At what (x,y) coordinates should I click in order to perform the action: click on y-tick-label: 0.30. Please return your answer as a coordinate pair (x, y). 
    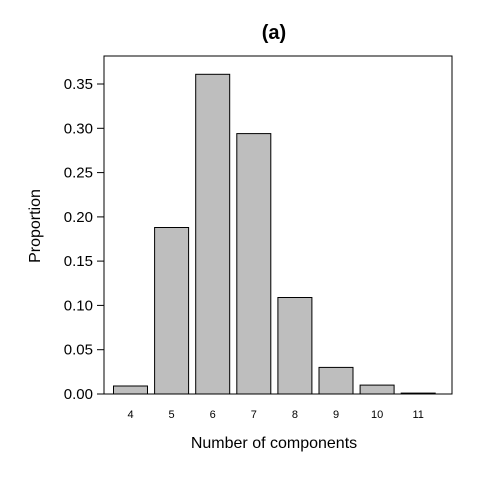
    Looking at the image, I should click on (78, 128).